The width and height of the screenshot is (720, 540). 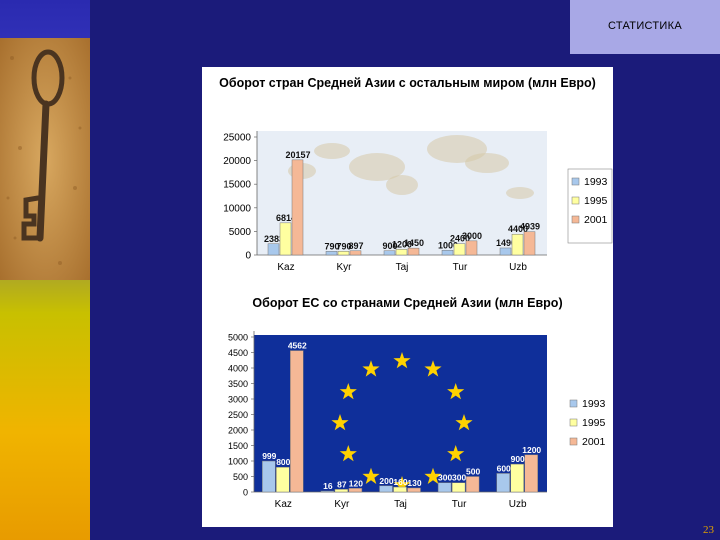 What do you see at coordinates (345, 267) in the screenshot?
I see `x-tick-label: Kyr` at bounding box center [345, 267].